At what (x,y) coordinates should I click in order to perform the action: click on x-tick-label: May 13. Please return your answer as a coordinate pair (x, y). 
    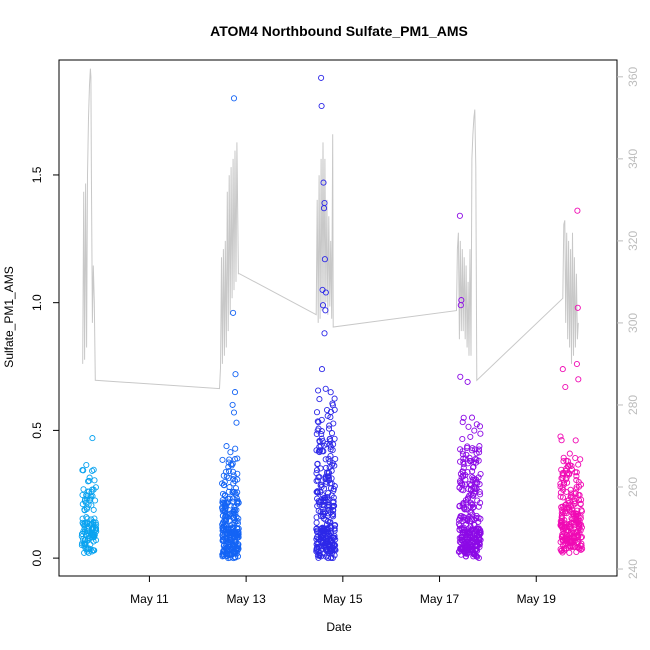
    Looking at the image, I should click on (246, 599).